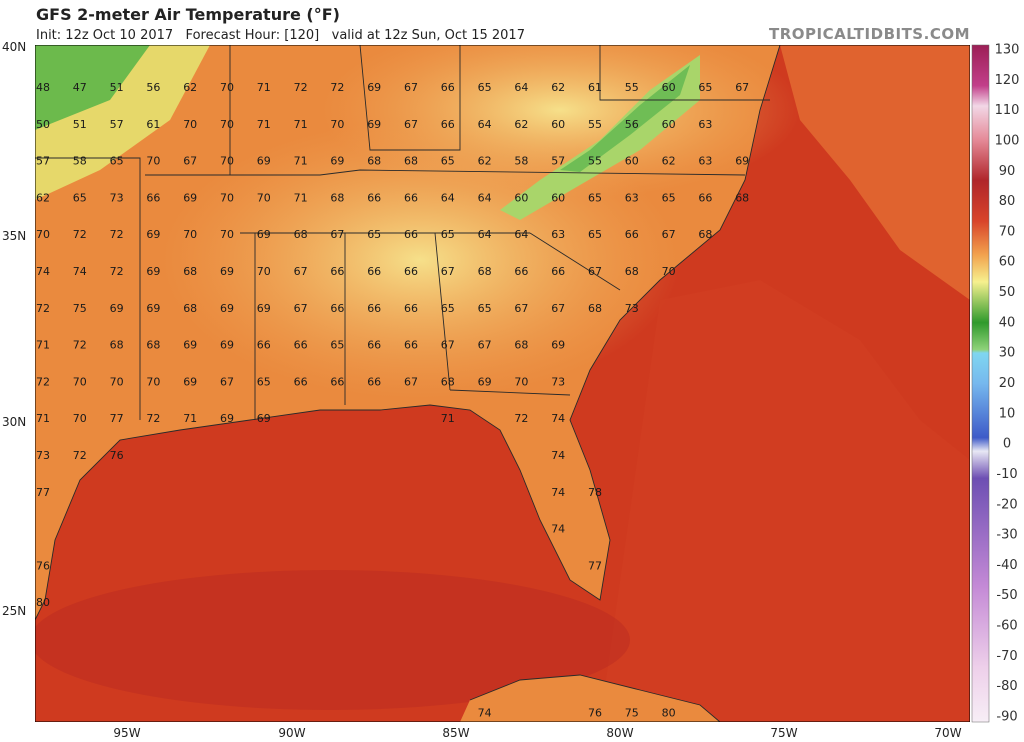 Image resolution: width=1024 pixels, height=742 pixels. What do you see at coordinates (43, 602) in the screenshot?
I see `station-temperature: 80` at bounding box center [43, 602].